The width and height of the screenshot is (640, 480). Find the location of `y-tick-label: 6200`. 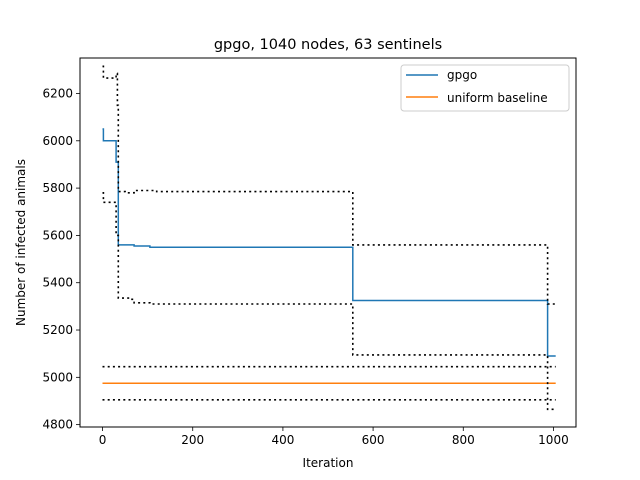

y-tick-label: 6200 is located at coordinates (57, 93).